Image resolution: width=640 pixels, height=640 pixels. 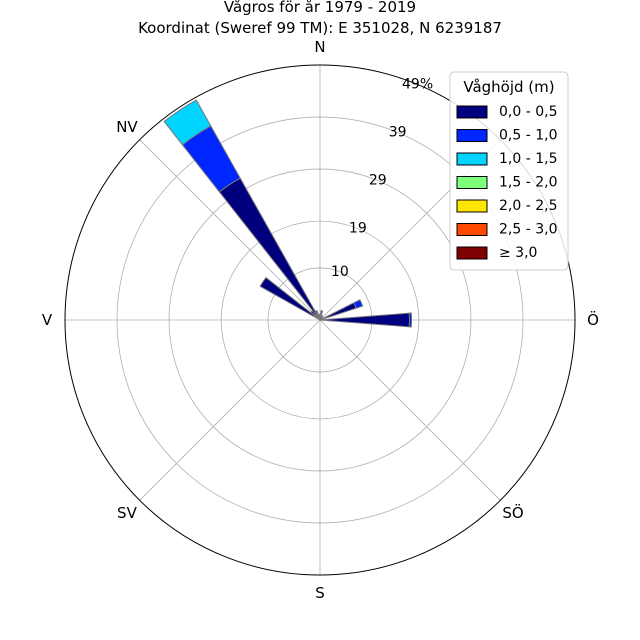 What do you see at coordinates (528, 112) in the screenshot?
I see `legend-label-0: 0,0 - 0,5` at bounding box center [528, 112].